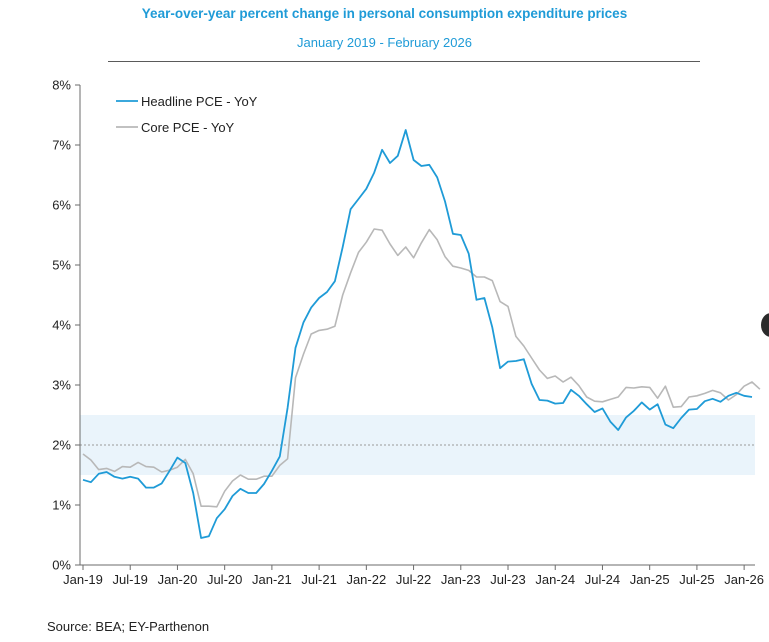 This screenshot has width=769, height=642. I want to click on legend-label-headline: Headline PCE - YoY, so click(199, 101).